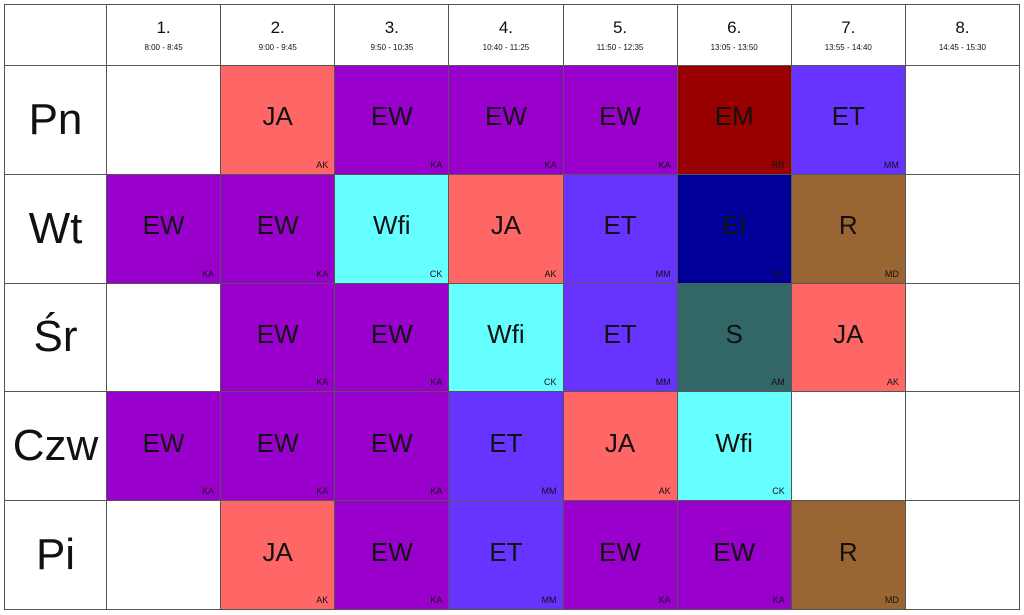  What do you see at coordinates (56, 555) in the screenshot?
I see `day-label: Pi` at bounding box center [56, 555].